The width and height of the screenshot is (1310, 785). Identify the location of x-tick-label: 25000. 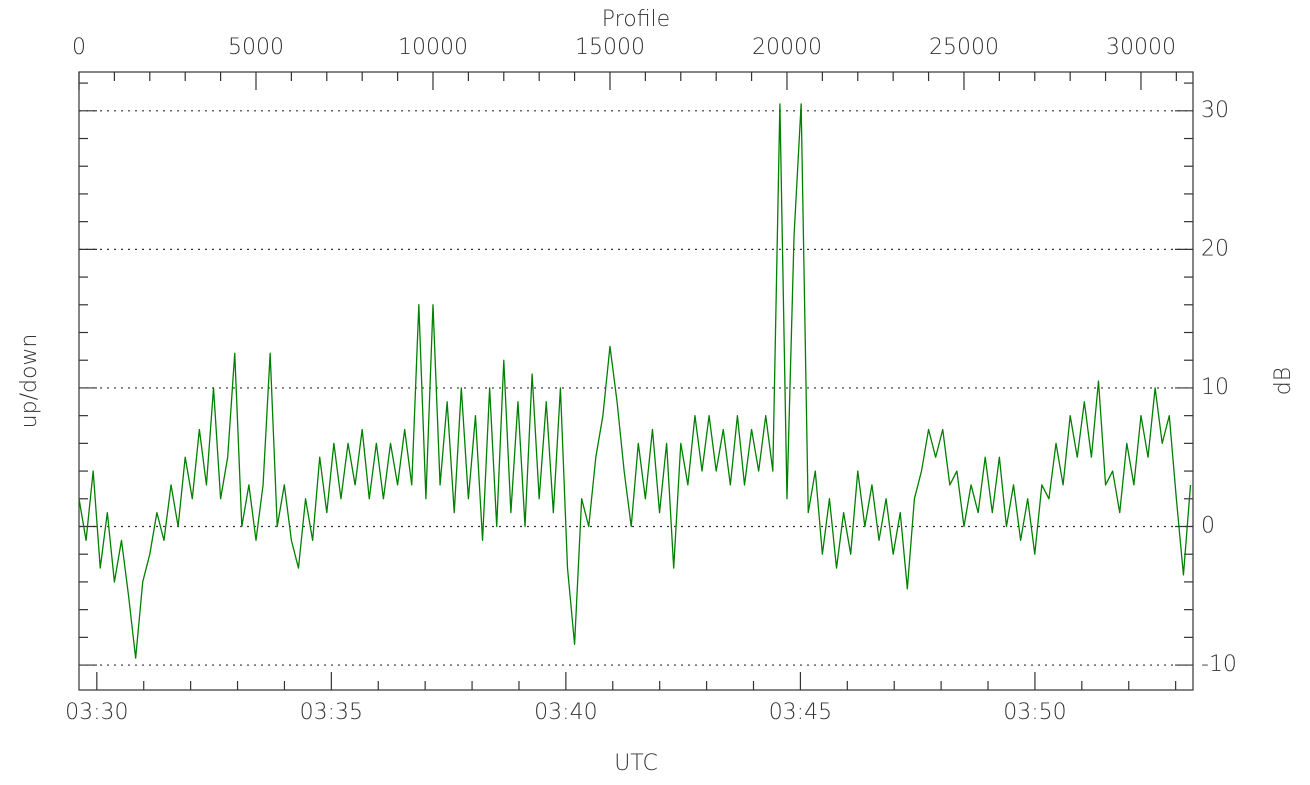
(964, 47).